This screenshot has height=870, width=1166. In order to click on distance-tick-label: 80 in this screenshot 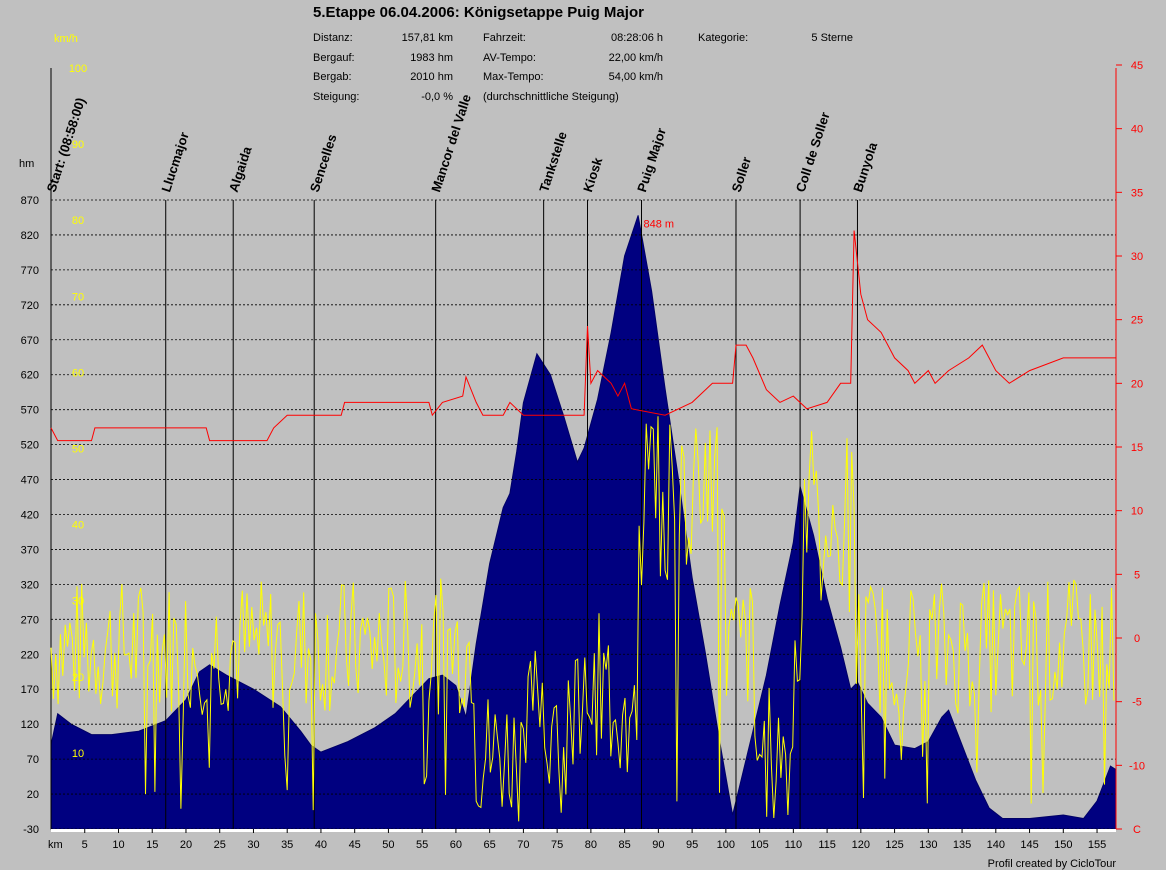, I will do `click(591, 845)`.